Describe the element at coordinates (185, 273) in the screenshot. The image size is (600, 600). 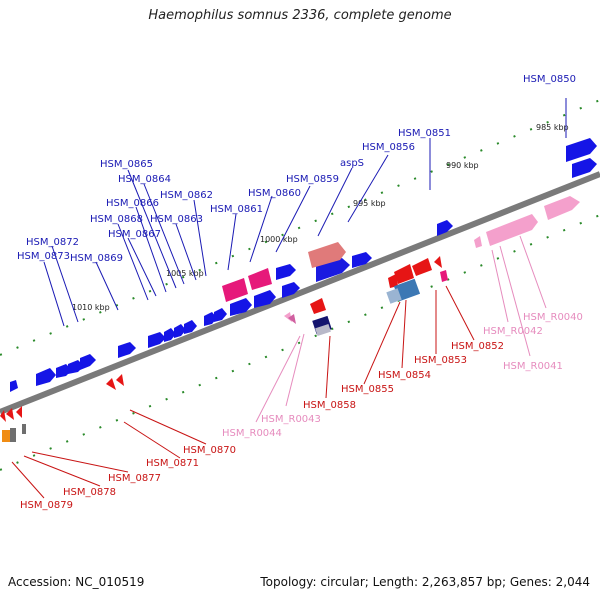
I see `tick-label-1005: 1005 kbp` at that location.